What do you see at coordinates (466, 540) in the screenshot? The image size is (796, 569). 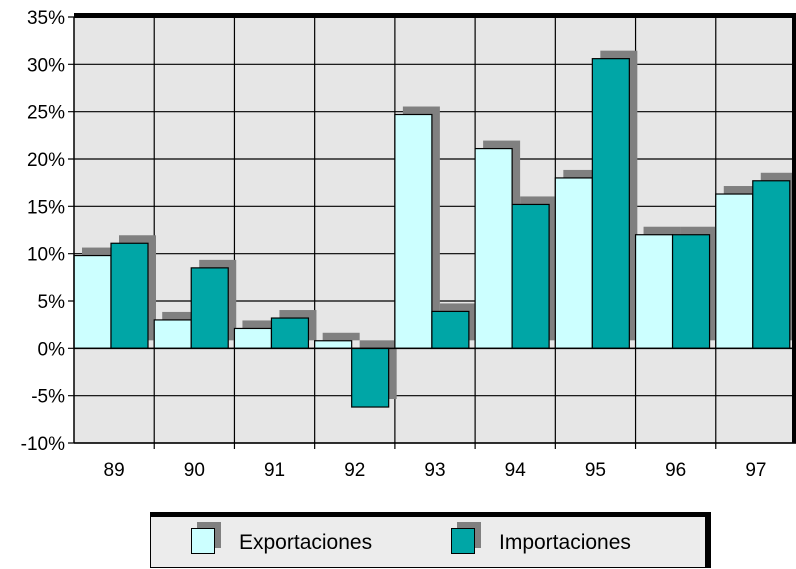 I see `legend-swatch-importaciones` at bounding box center [466, 540].